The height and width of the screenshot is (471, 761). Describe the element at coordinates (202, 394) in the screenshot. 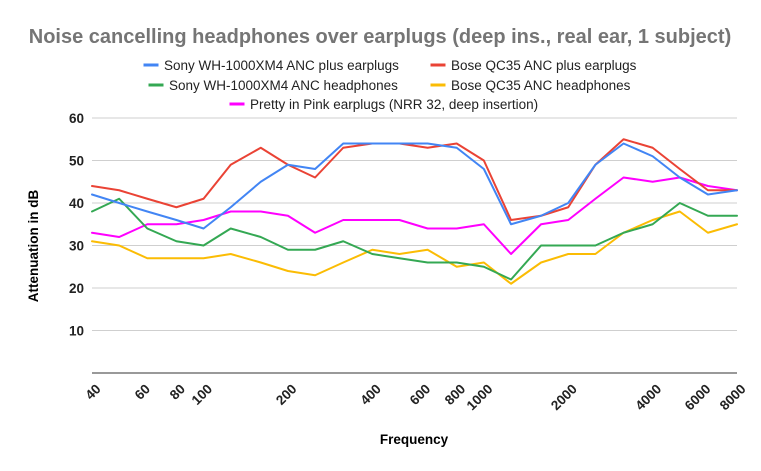

I see `x-tick-label: 100` at that location.